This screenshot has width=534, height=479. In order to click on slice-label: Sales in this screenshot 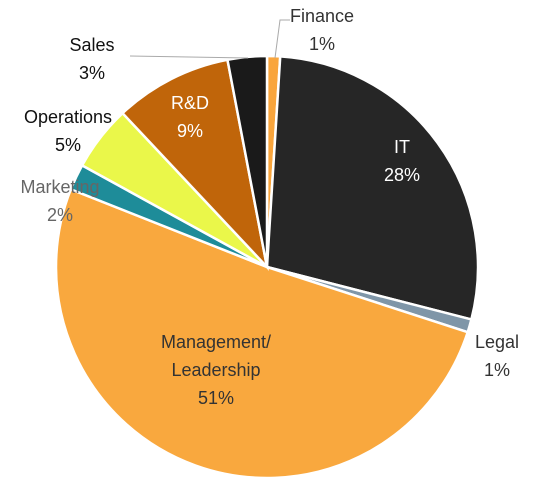, I will do `click(91, 45)`.